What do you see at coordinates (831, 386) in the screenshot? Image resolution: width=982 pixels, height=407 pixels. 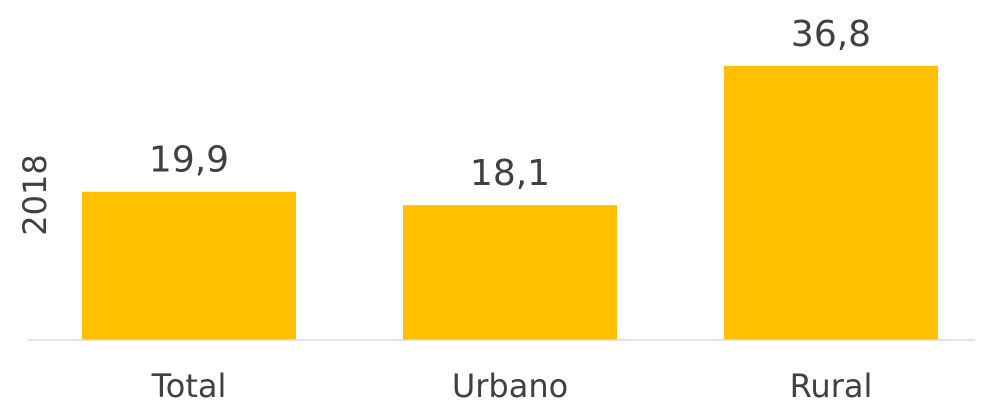 I see `x-tick-label: Rural` at bounding box center [831, 386].